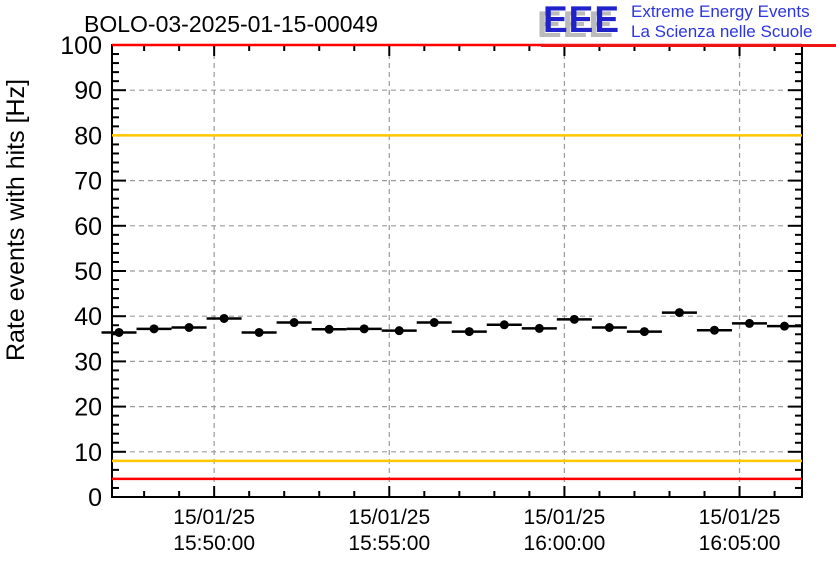 The height and width of the screenshot is (572, 836). What do you see at coordinates (582, 20) in the screenshot?
I see `eee-logo-acronym: EEE` at bounding box center [582, 20].